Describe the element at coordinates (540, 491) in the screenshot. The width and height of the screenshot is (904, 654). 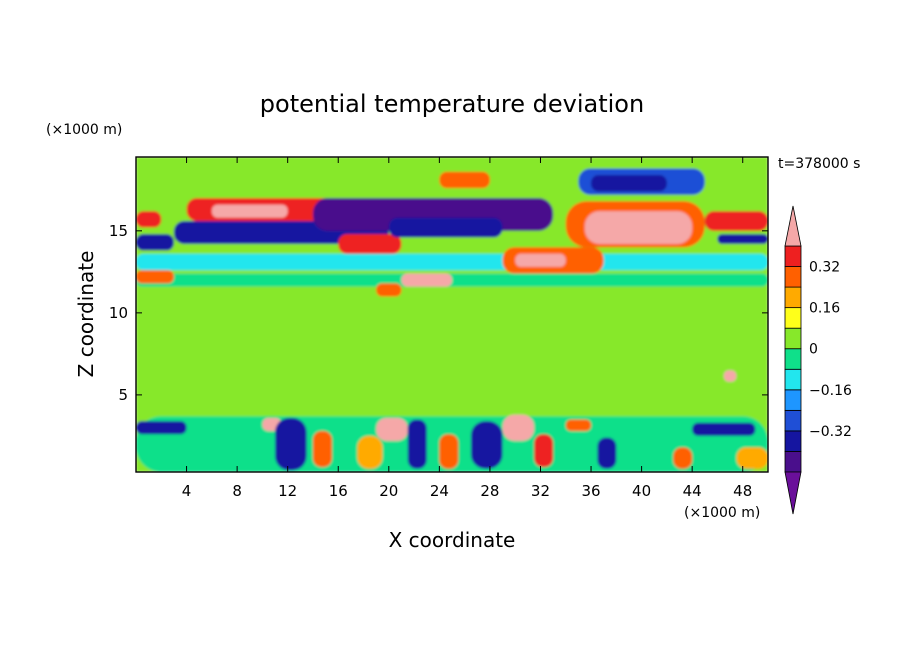
I see `x-tick-label: 32` at that location.